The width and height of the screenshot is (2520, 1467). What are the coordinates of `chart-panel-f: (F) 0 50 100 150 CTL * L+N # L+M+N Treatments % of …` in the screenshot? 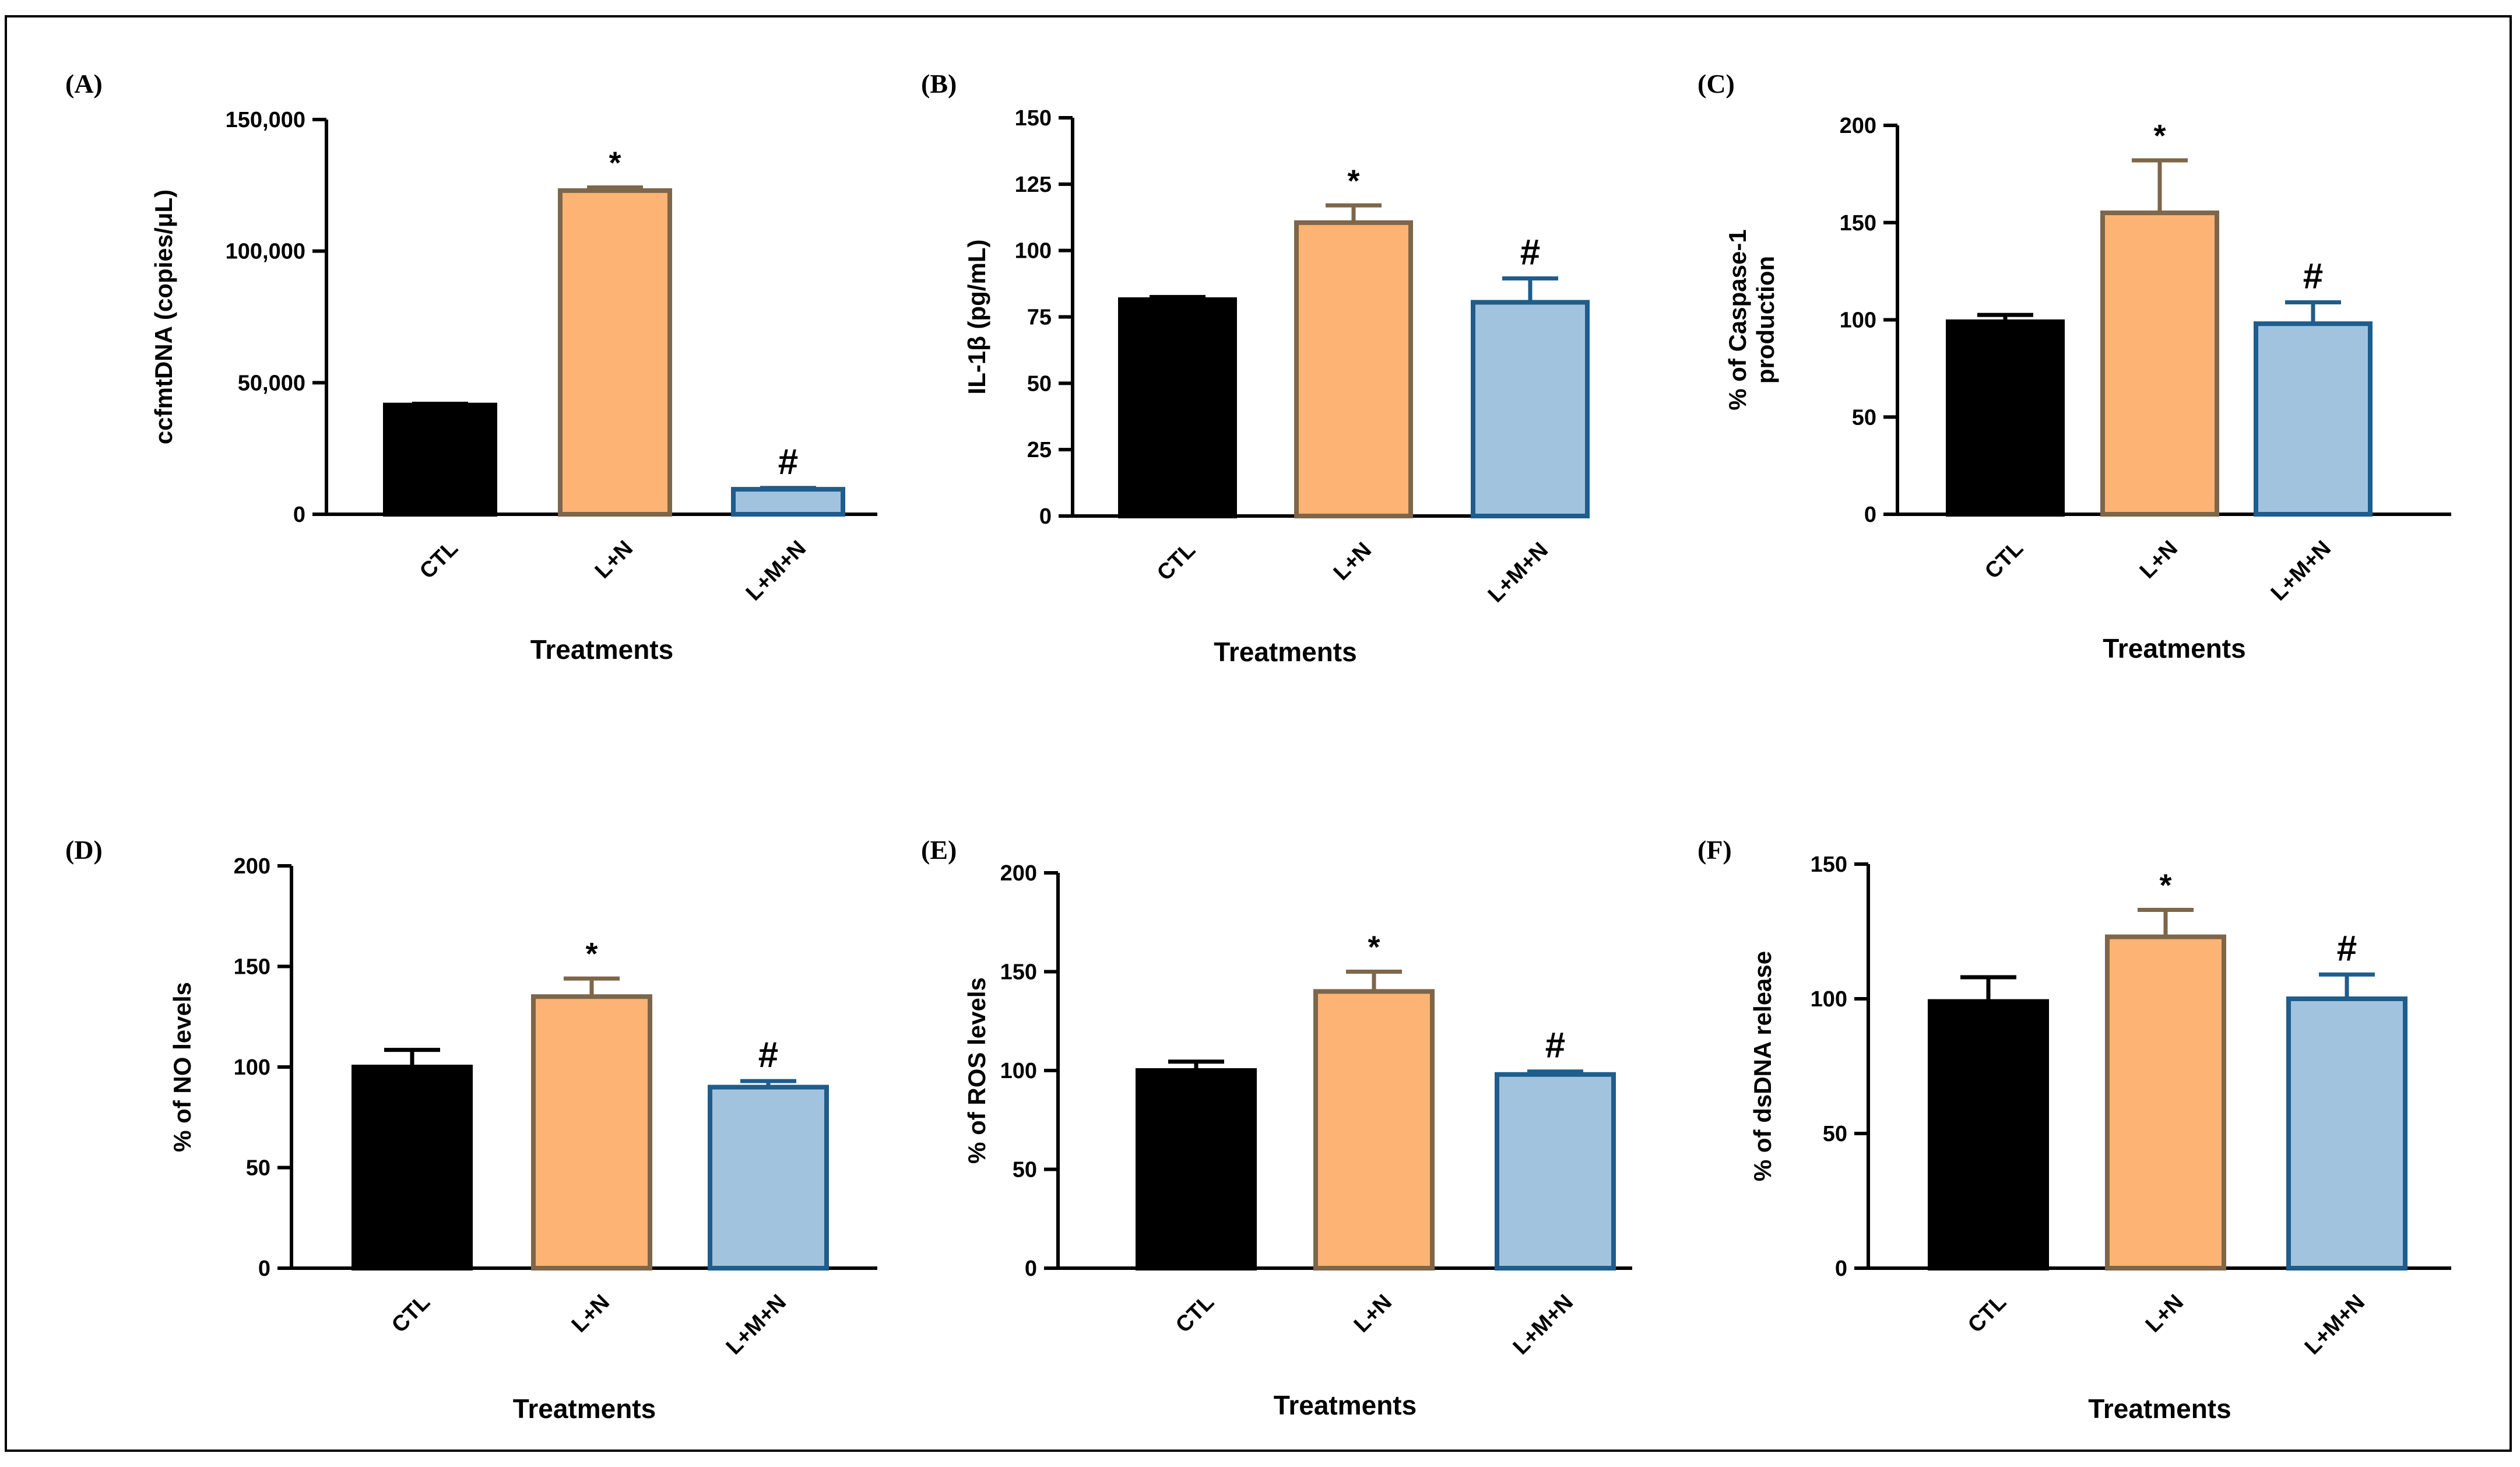 It's located at (2074, 1129).